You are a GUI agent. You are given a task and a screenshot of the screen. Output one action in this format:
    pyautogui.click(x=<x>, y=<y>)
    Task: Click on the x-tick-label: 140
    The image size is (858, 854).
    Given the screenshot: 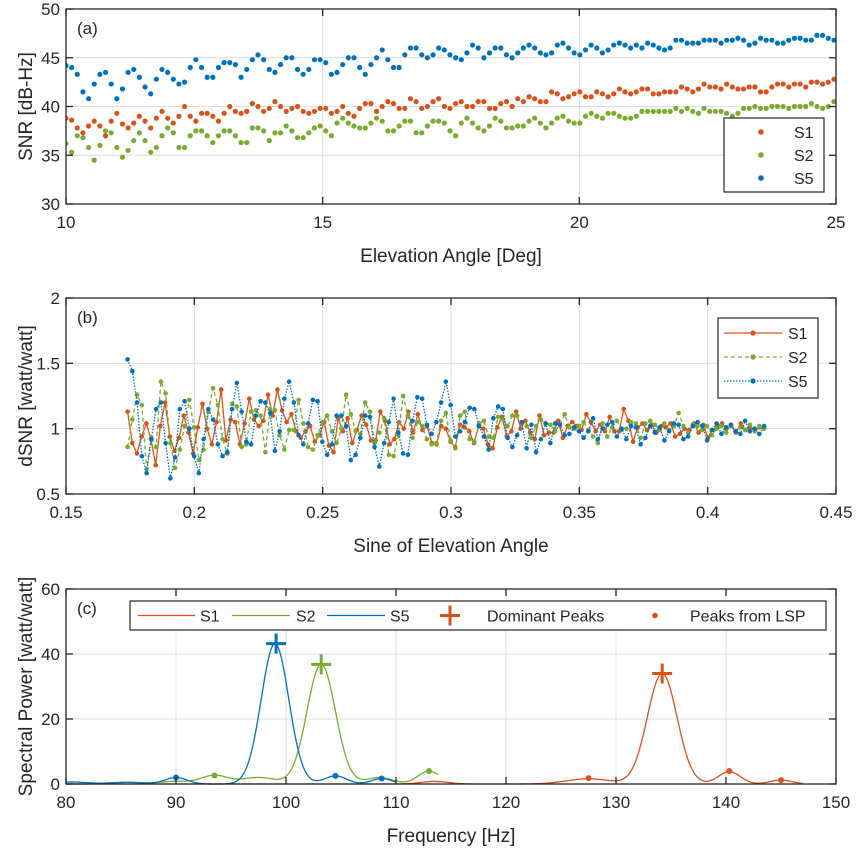 What is the action you would take?
    pyautogui.click(x=726, y=802)
    